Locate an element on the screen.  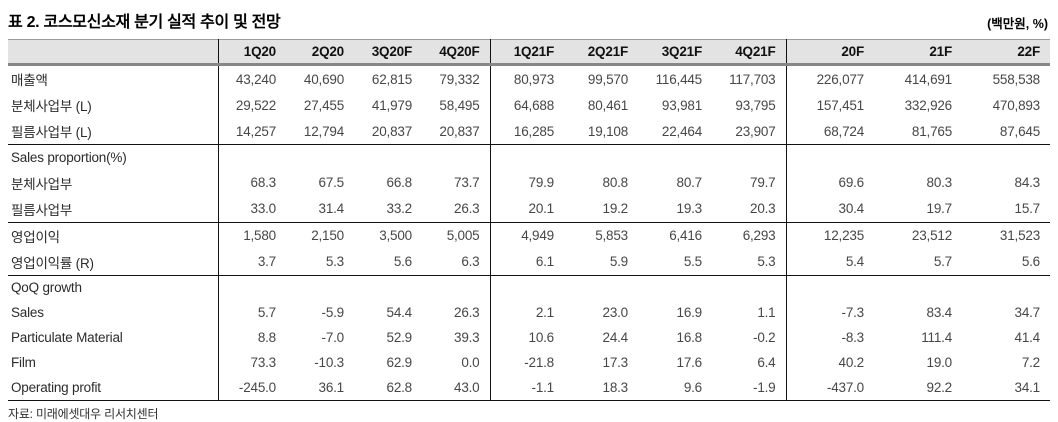
cell-value: 33.0 is located at coordinates (252, 209).